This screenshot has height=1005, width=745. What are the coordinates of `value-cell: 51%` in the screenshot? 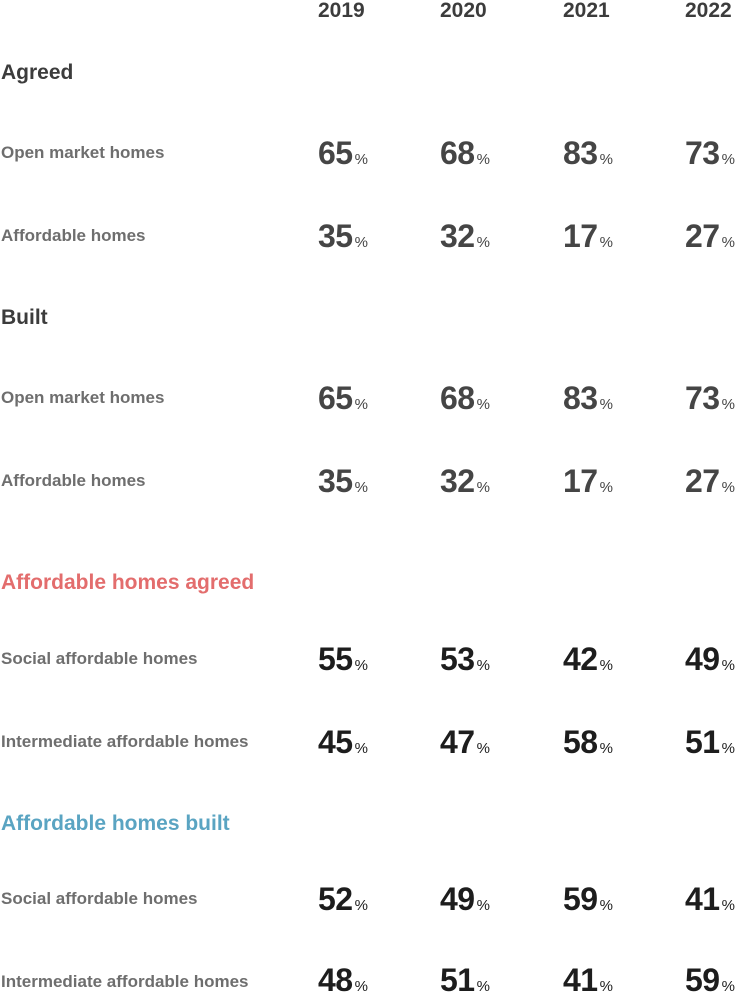 It's located at (465, 983).